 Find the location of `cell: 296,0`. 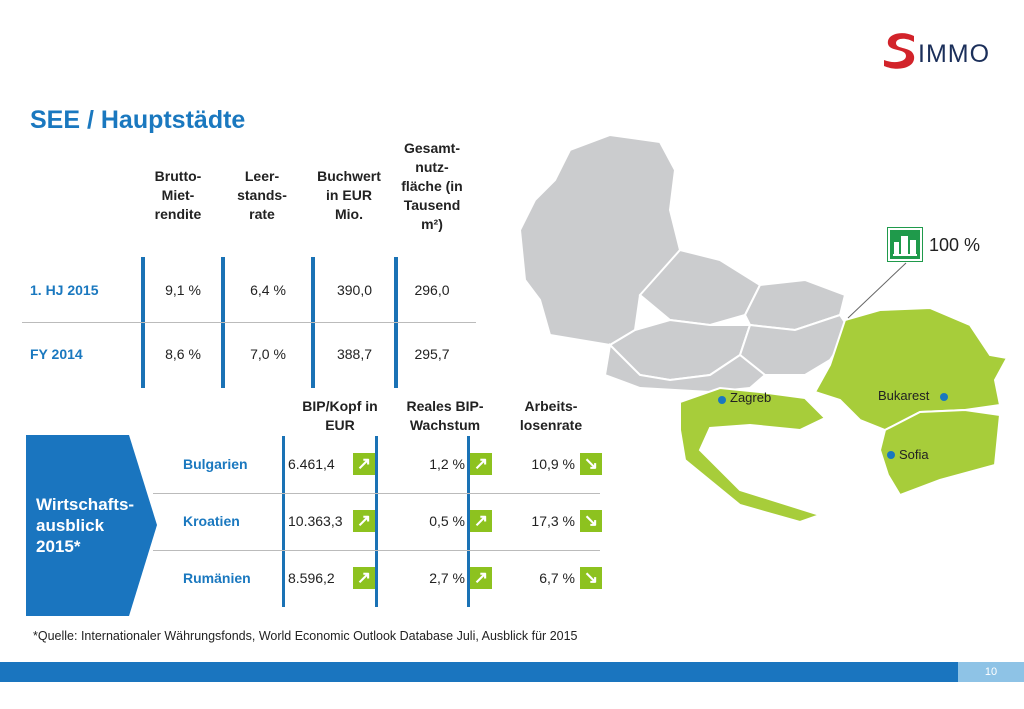

cell: 296,0 is located at coordinates (432, 290).